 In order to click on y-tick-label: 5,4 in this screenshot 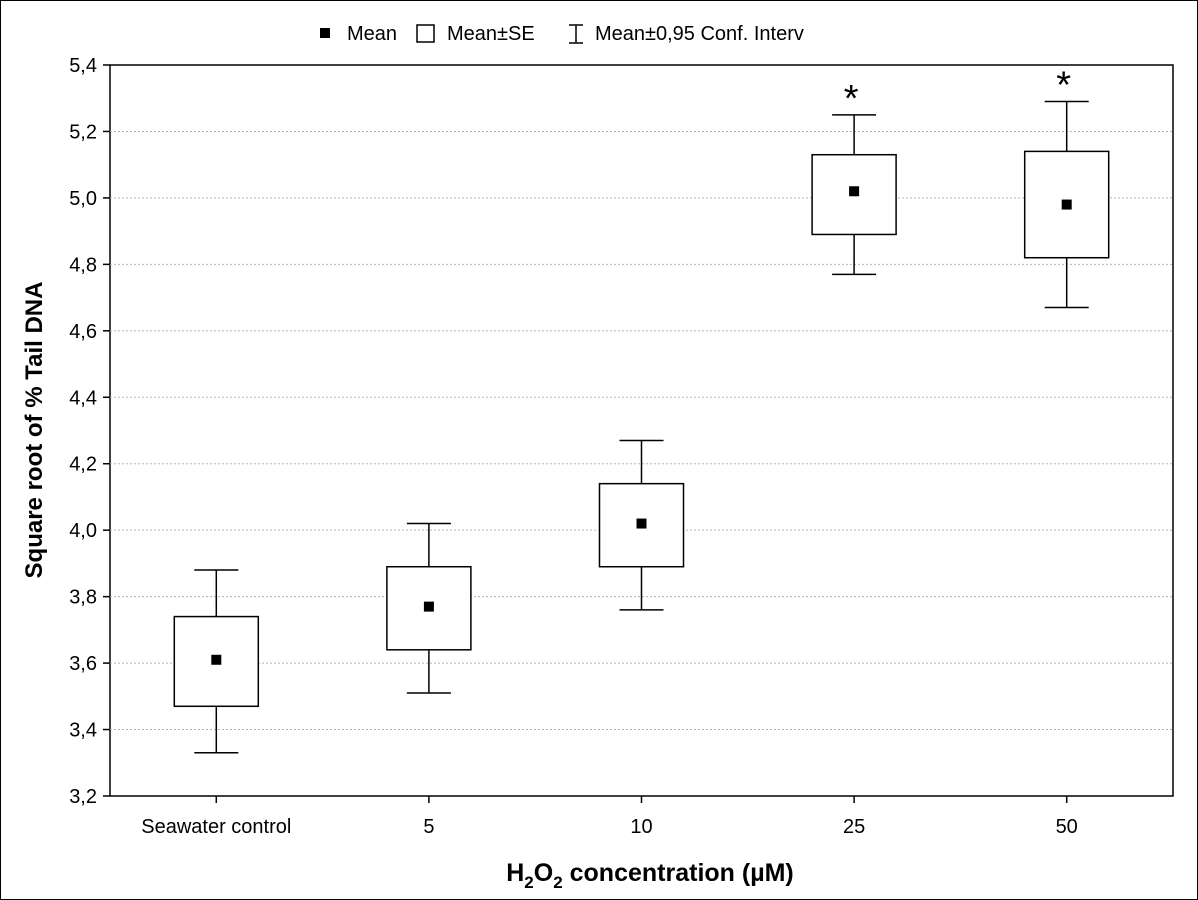, I will do `click(83, 66)`.